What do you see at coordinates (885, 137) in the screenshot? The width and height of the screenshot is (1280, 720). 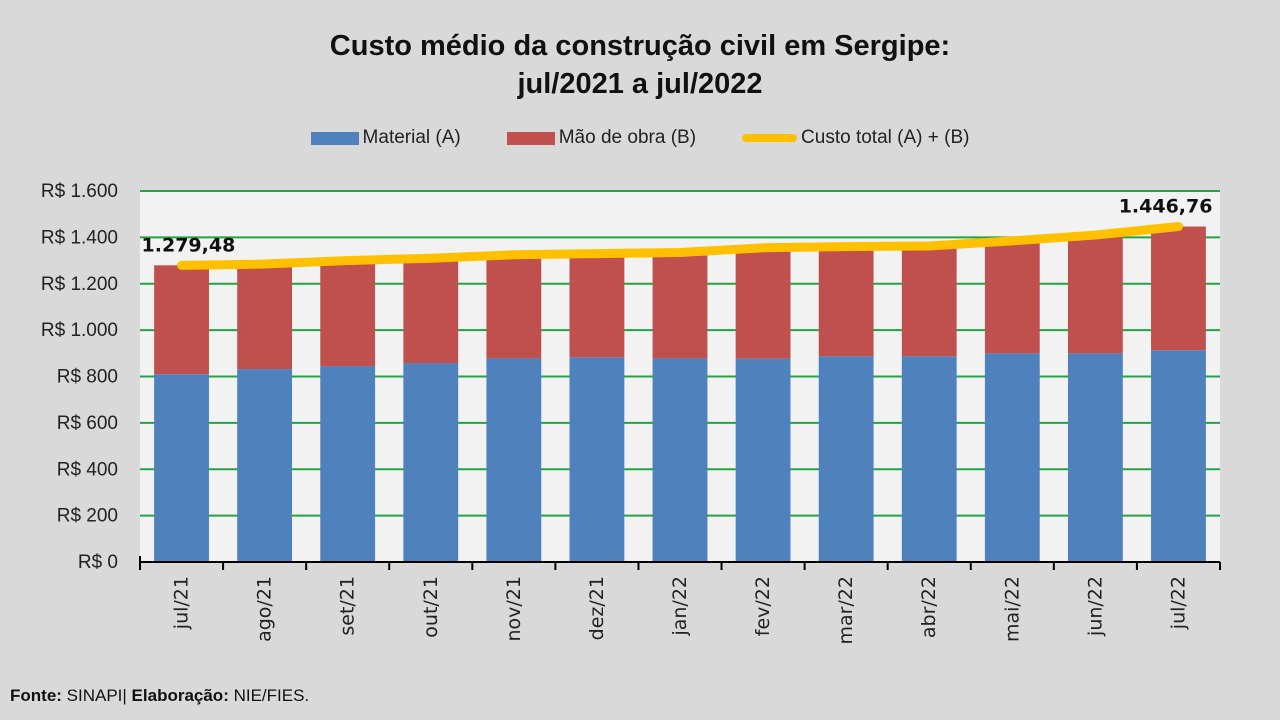 I see `legend-label-total: Custo total (A) + (B)` at bounding box center [885, 137].